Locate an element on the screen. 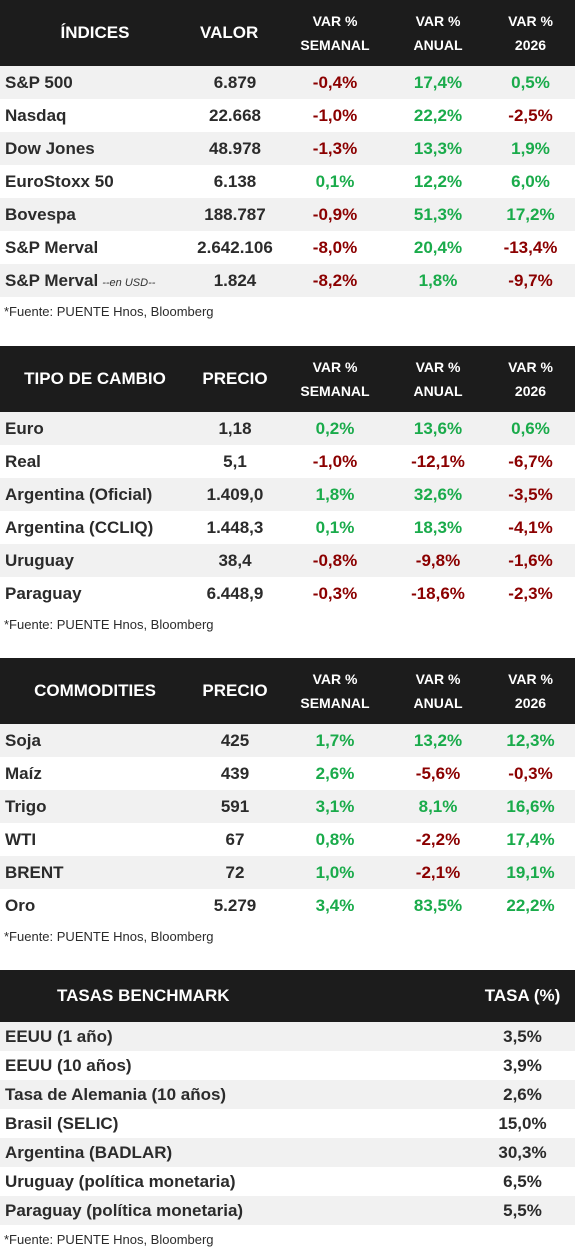 Image resolution: width=575 pixels, height=1260 pixels. table-row: EuroStoxx 50 6.138 0,1% 12,2% 6,0% is located at coordinates (287, 181).